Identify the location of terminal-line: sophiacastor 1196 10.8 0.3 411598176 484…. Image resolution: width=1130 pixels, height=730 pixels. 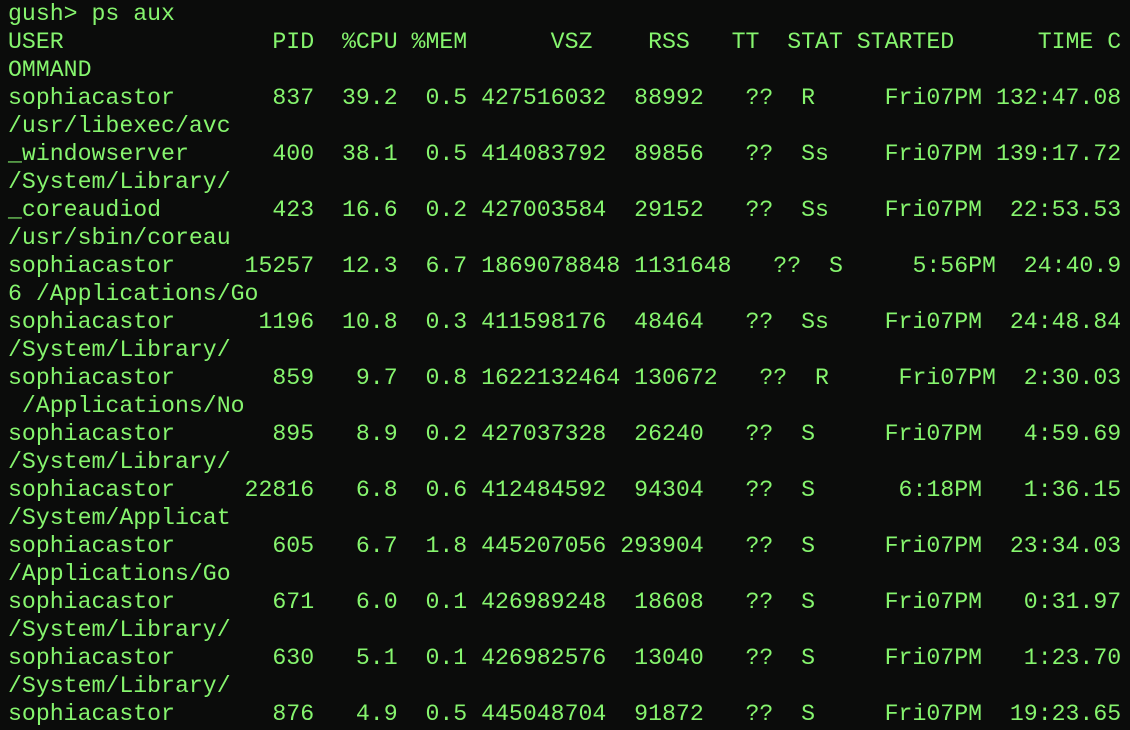
(565, 322).